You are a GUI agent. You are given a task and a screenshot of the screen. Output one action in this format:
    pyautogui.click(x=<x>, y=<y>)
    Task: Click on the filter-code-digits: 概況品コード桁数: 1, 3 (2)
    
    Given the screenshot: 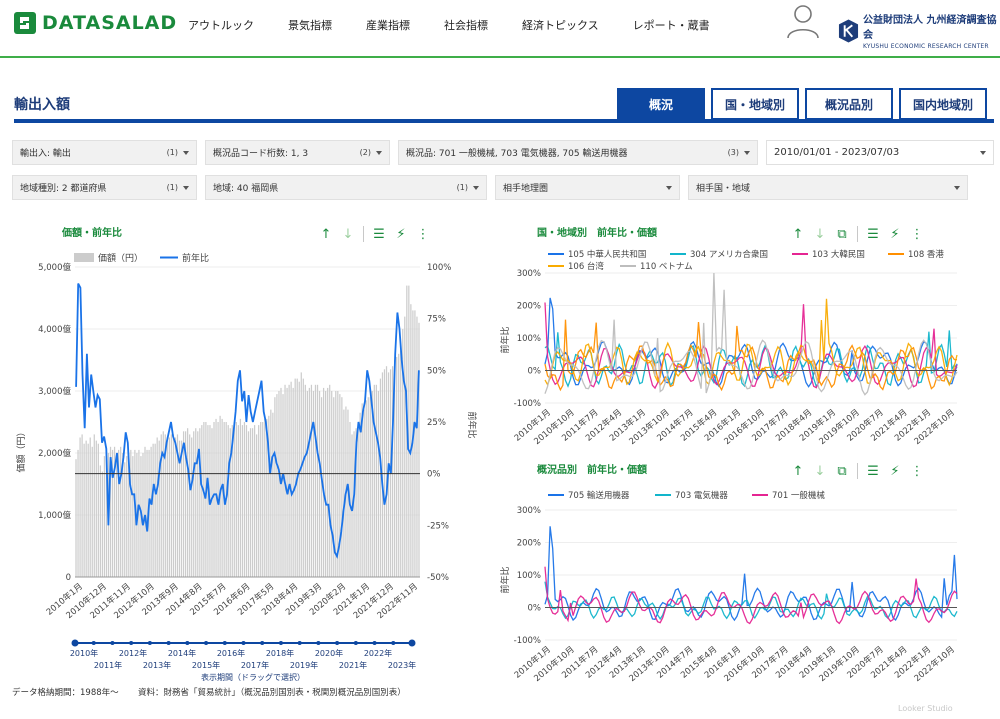 What is the action you would take?
    pyautogui.click(x=297, y=152)
    